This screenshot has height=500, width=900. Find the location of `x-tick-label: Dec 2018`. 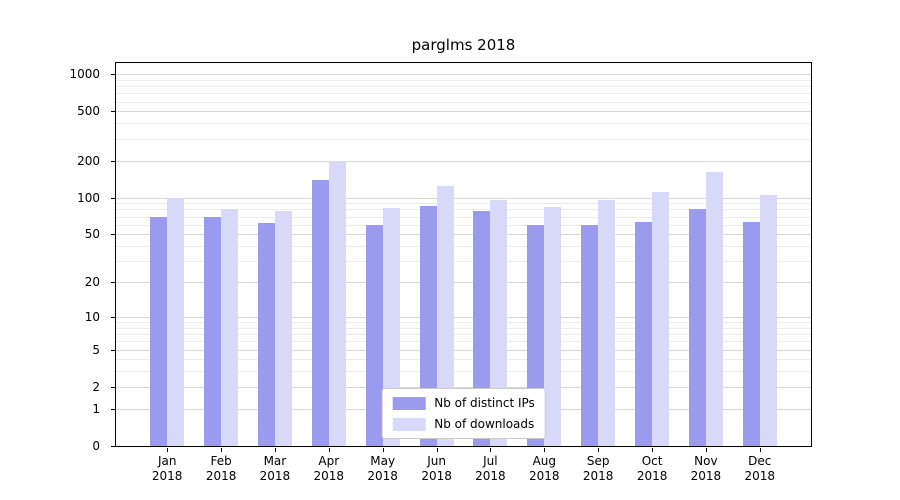

x-tick-label: Dec 2018 is located at coordinates (760, 469).